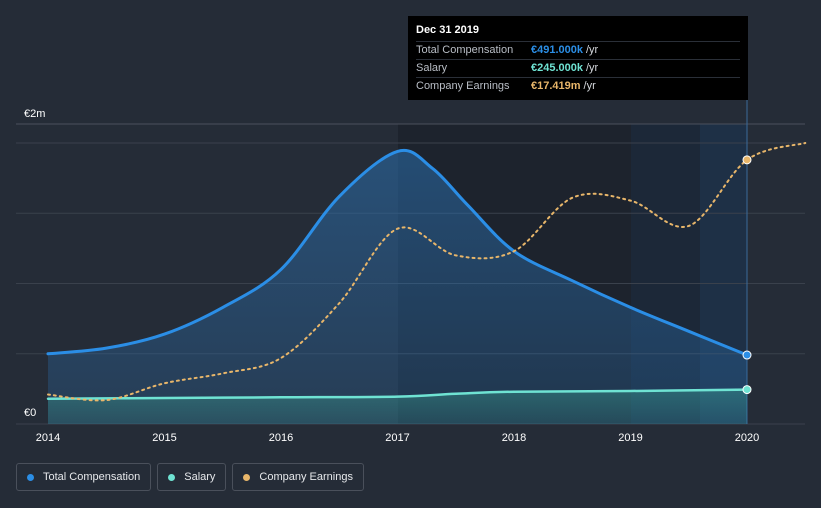  What do you see at coordinates (465, 50) in the screenshot?
I see `tooltip-label: Total Compensation` at bounding box center [465, 50].